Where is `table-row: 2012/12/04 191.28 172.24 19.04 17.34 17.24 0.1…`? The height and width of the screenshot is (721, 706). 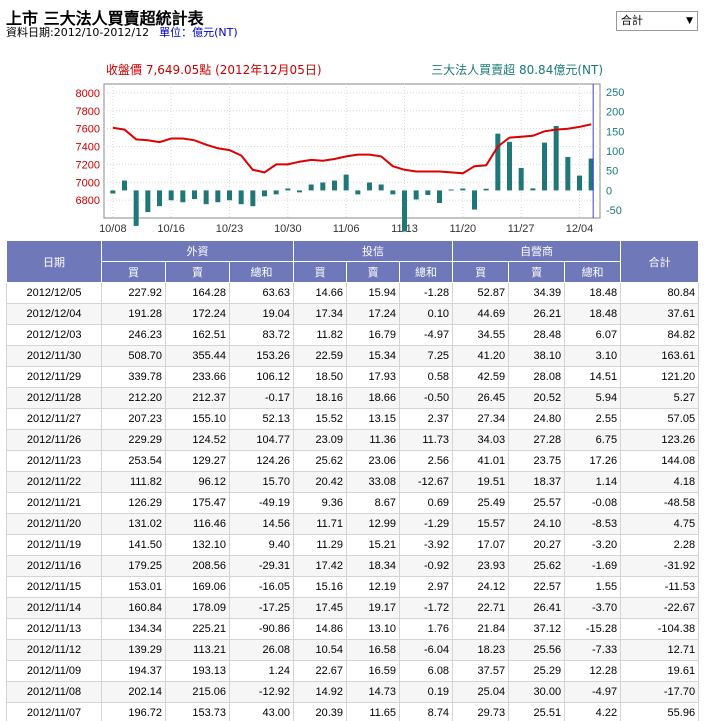
table-row: 2012/12/04 191.28 172.24 19.04 17.34 17.24 0.1… is located at coordinates (353, 314).